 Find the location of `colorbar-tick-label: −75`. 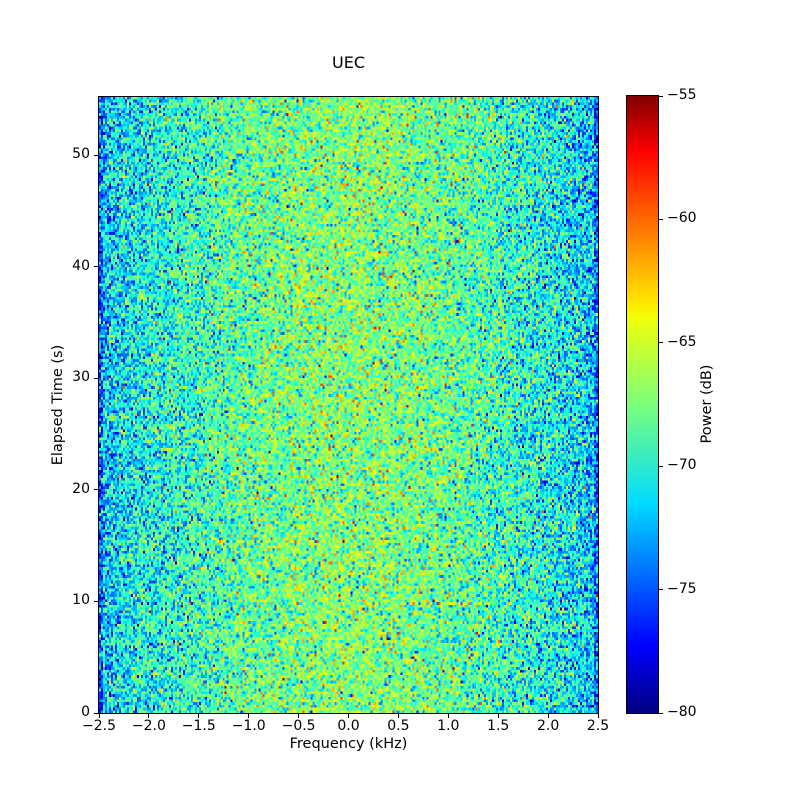

colorbar-tick-label: −75 is located at coordinates (682, 588).